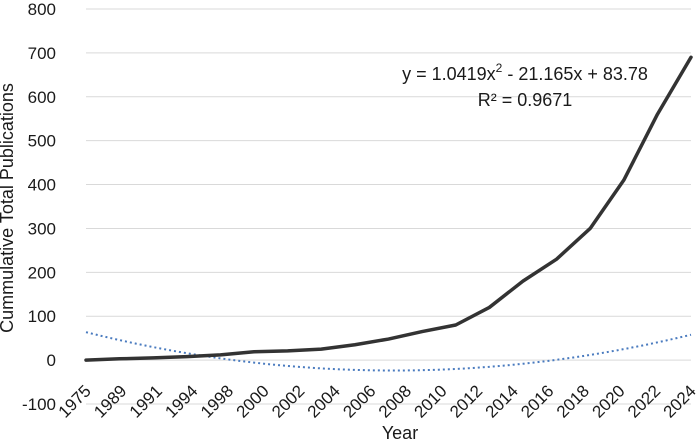 This screenshot has height=441, width=699. What do you see at coordinates (42, 272) in the screenshot?
I see `y-tick-label: 200` at bounding box center [42, 272].